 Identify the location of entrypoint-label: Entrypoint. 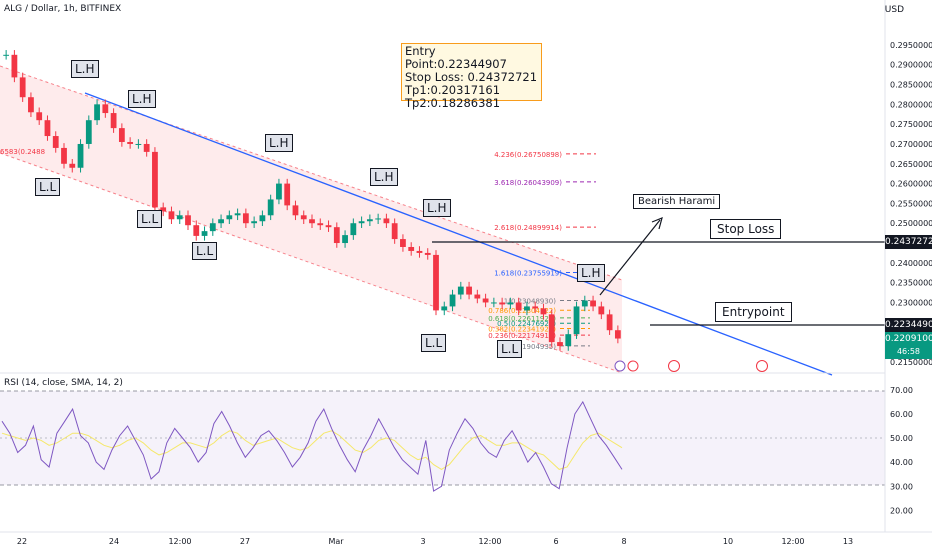
(753, 312).